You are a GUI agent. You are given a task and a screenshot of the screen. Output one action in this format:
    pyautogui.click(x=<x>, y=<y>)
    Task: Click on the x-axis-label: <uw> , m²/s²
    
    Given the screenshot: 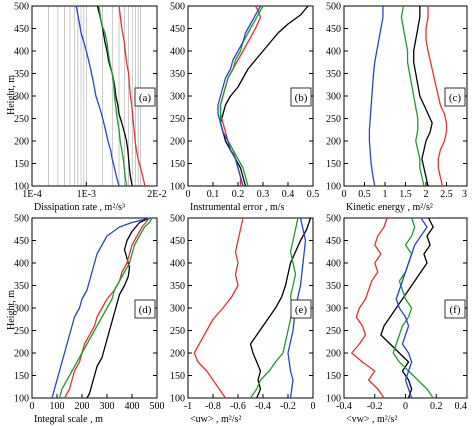 What is the action you would take?
    pyautogui.click(x=215, y=419)
    